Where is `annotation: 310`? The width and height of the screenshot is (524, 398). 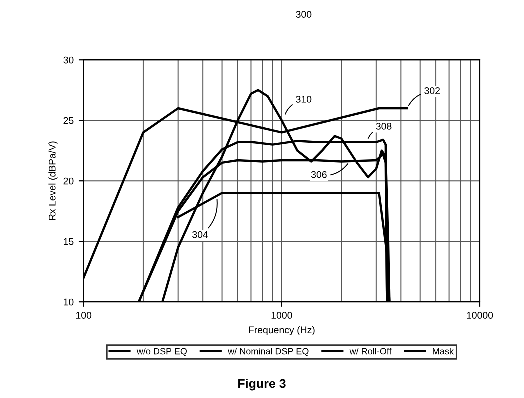 annotation: 310 is located at coordinates (304, 99).